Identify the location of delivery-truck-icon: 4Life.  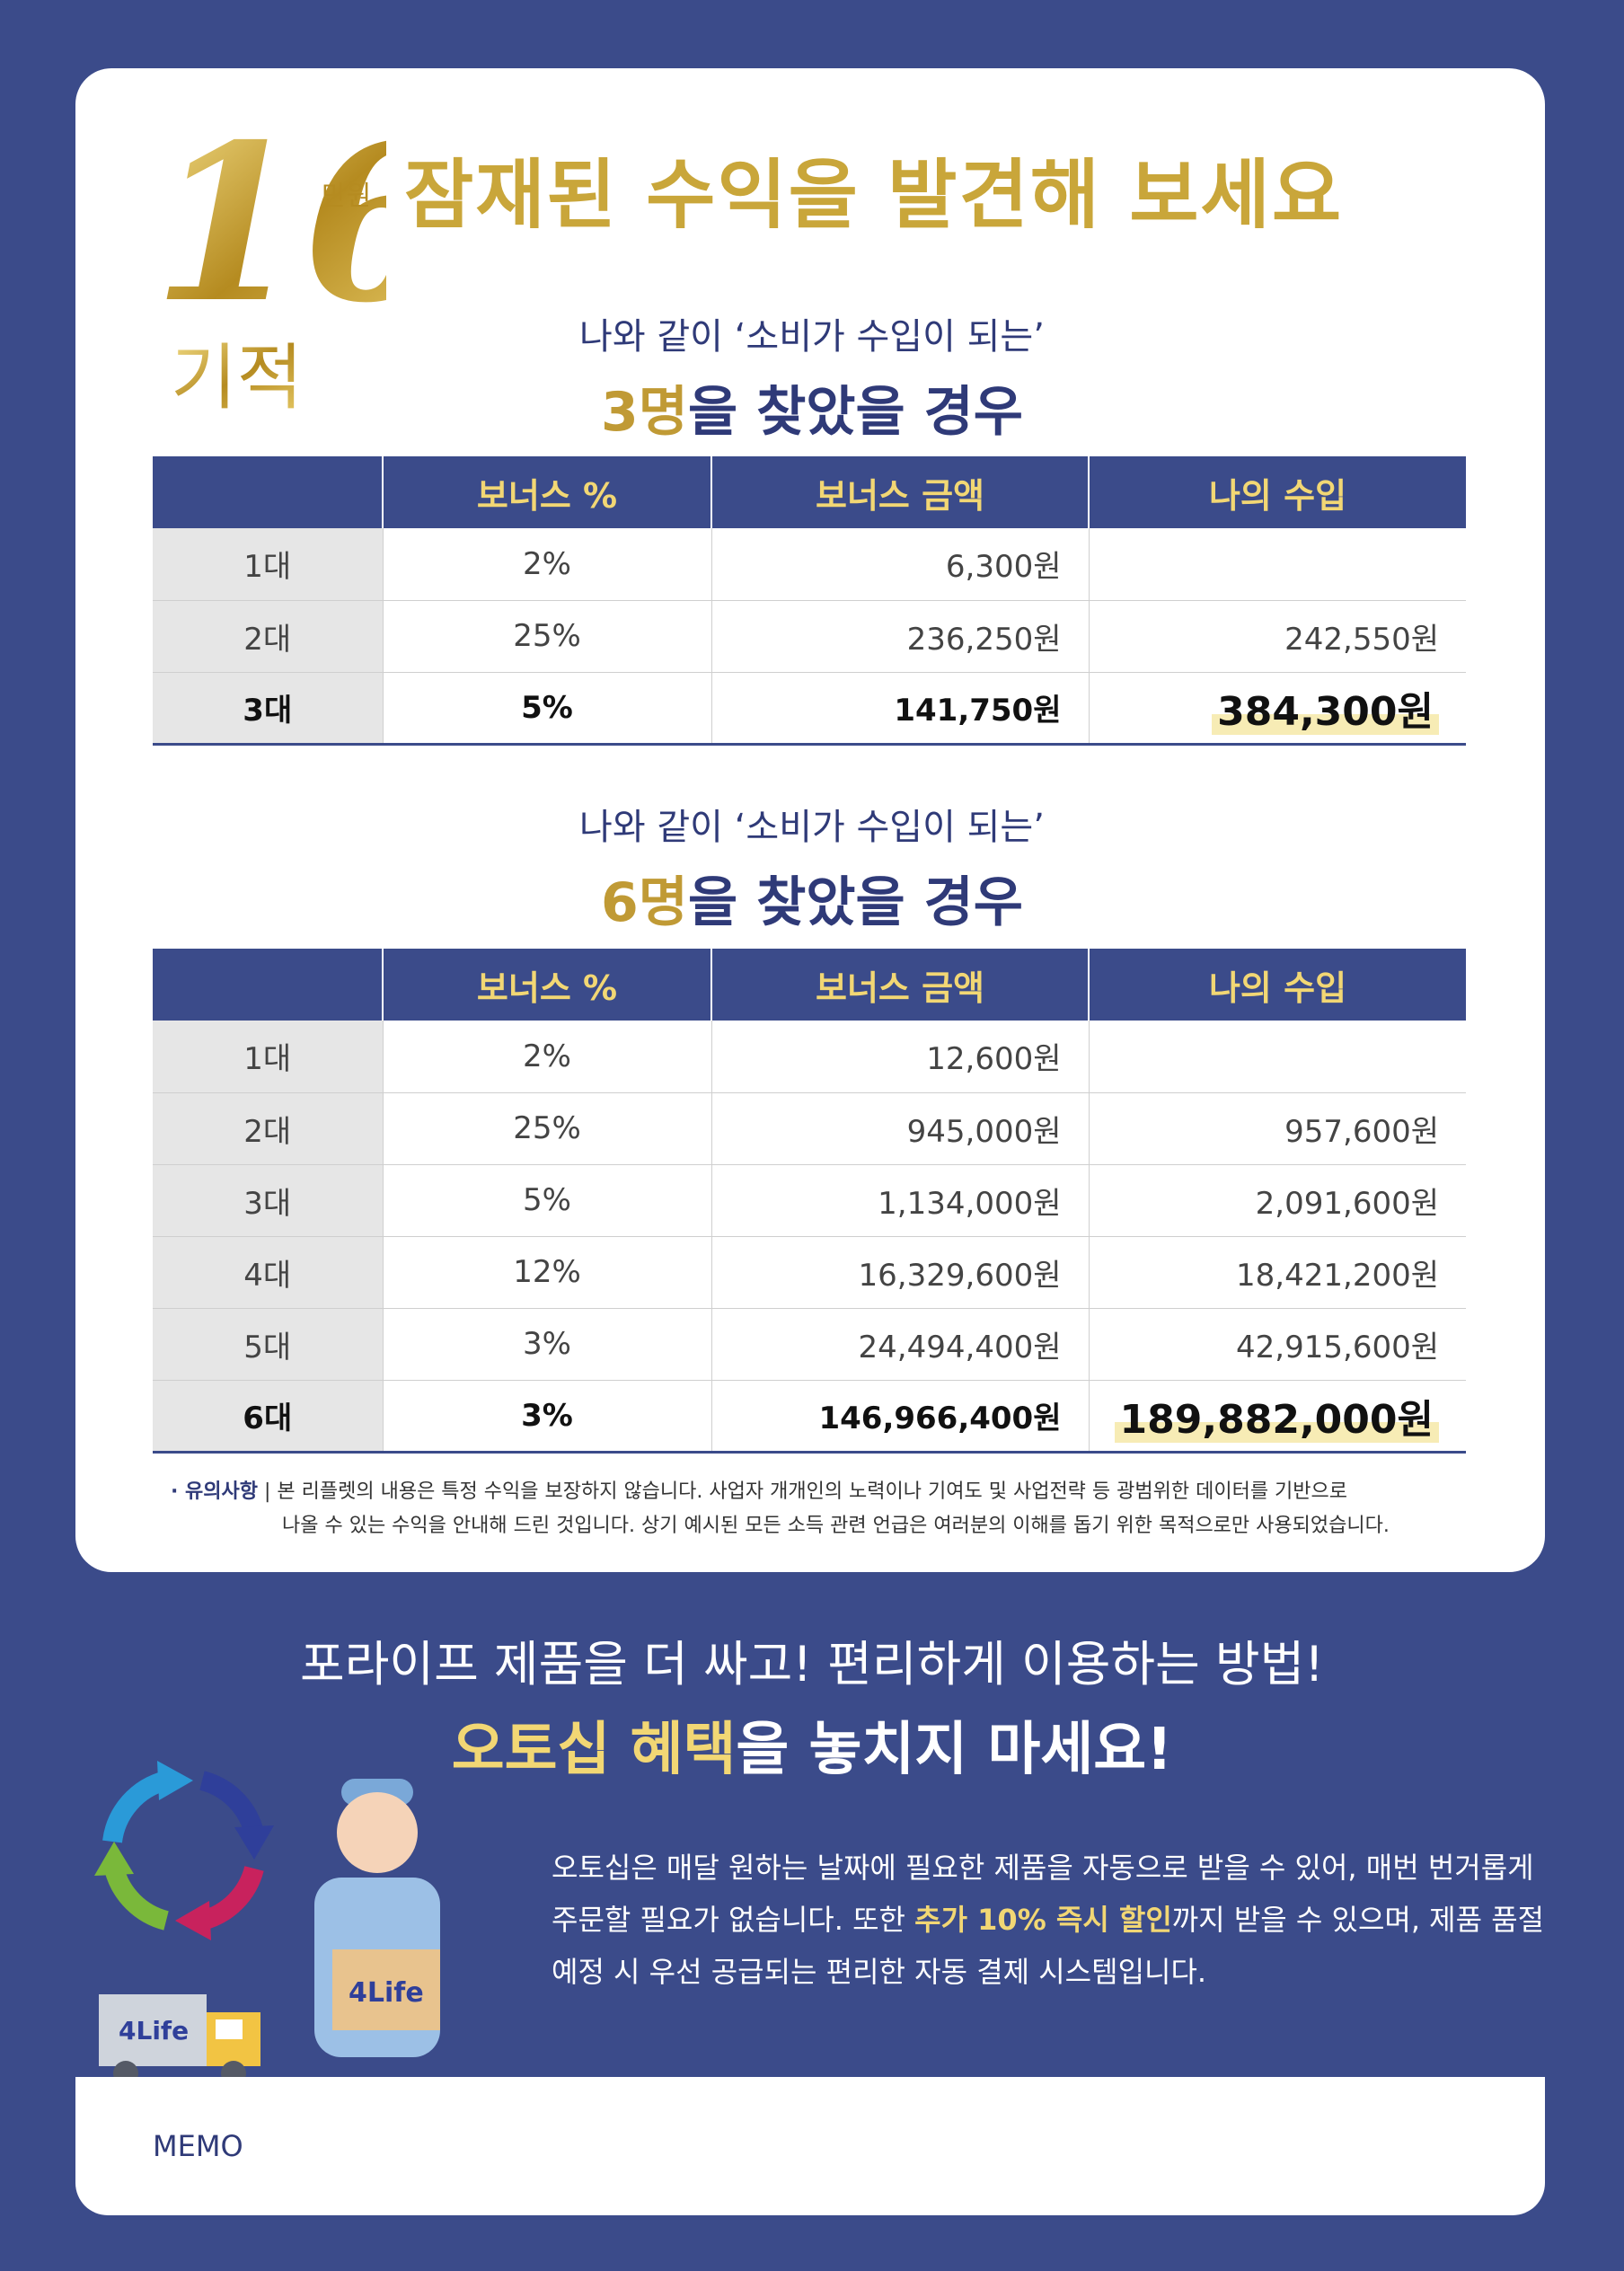
(179, 2040).